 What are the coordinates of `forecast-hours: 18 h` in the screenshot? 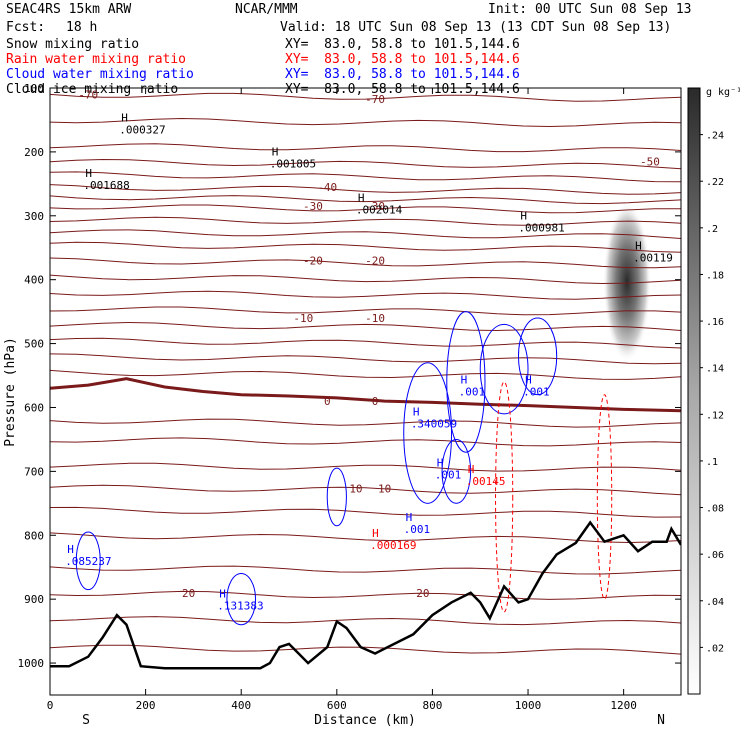 It's located at (82, 27).